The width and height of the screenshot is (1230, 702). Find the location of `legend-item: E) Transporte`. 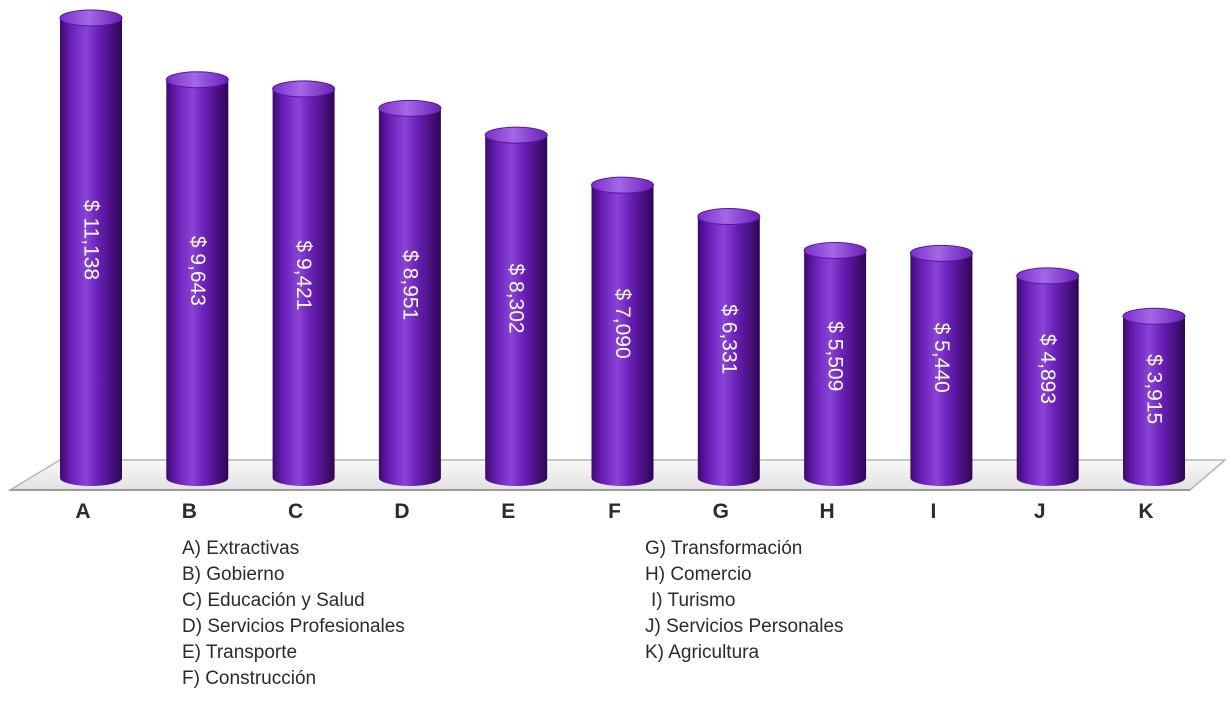

legend-item: E) Transporte is located at coordinates (240, 652).